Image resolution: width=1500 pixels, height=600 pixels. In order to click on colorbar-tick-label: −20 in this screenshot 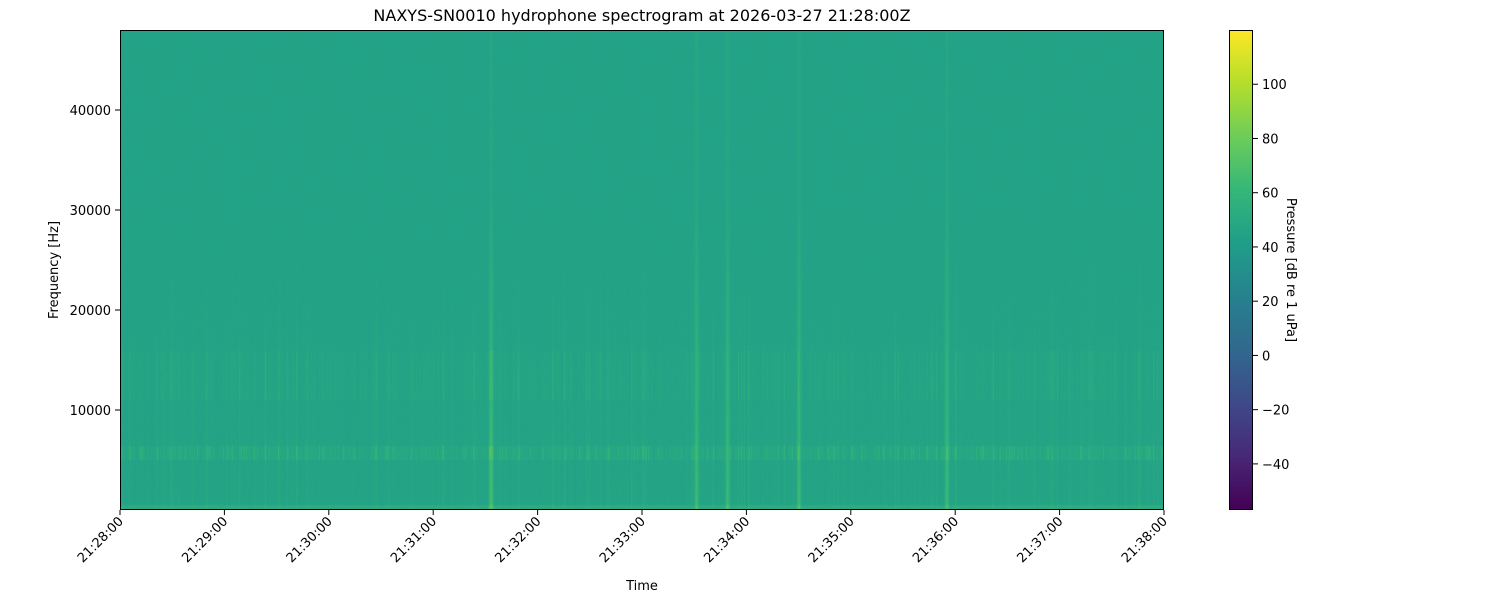, I will do `click(1275, 411)`.